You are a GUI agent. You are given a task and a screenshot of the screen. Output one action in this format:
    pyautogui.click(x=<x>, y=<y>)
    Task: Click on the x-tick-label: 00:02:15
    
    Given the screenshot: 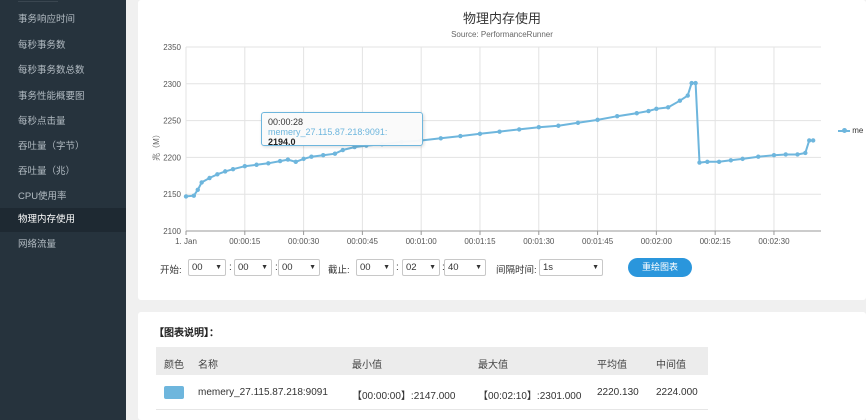 What is the action you would take?
    pyautogui.click(x=716, y=241)
    